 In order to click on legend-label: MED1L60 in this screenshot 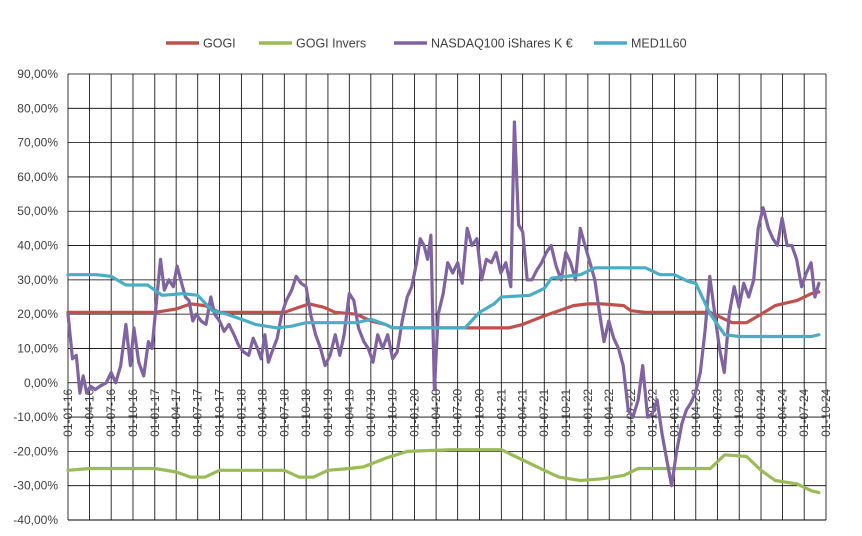, I will do `click(659, 44)`.